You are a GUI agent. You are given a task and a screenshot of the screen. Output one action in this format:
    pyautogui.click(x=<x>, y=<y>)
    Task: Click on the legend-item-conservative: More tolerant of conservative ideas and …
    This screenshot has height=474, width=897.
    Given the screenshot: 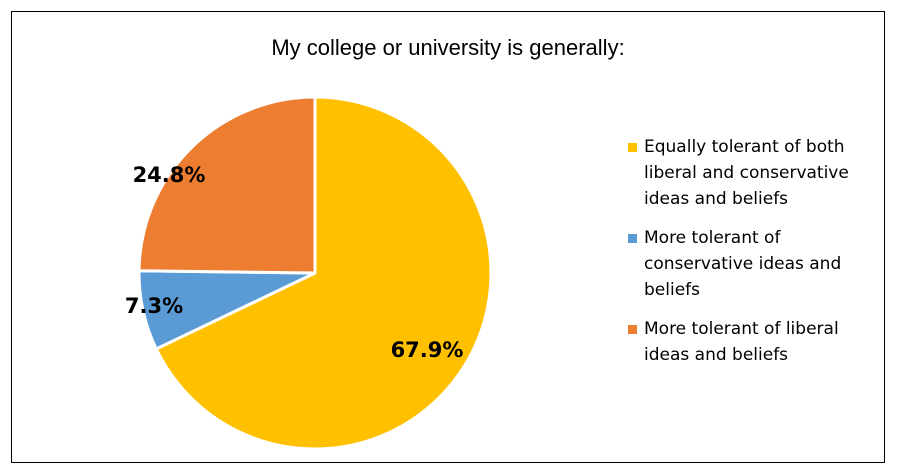 What is the action you would take?
    pyautogui.click(x=756, y=264)
    